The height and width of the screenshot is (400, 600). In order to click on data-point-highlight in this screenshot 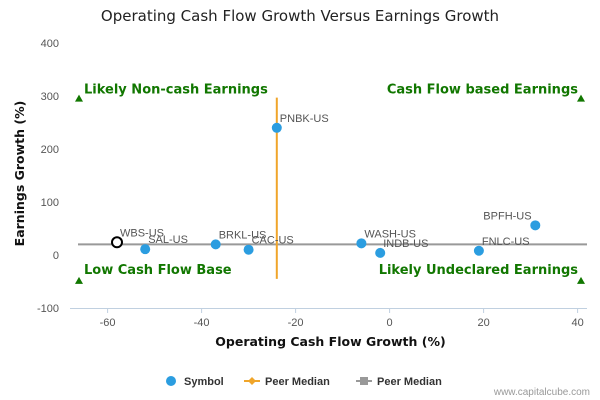, I will do `click(117, 242)`.